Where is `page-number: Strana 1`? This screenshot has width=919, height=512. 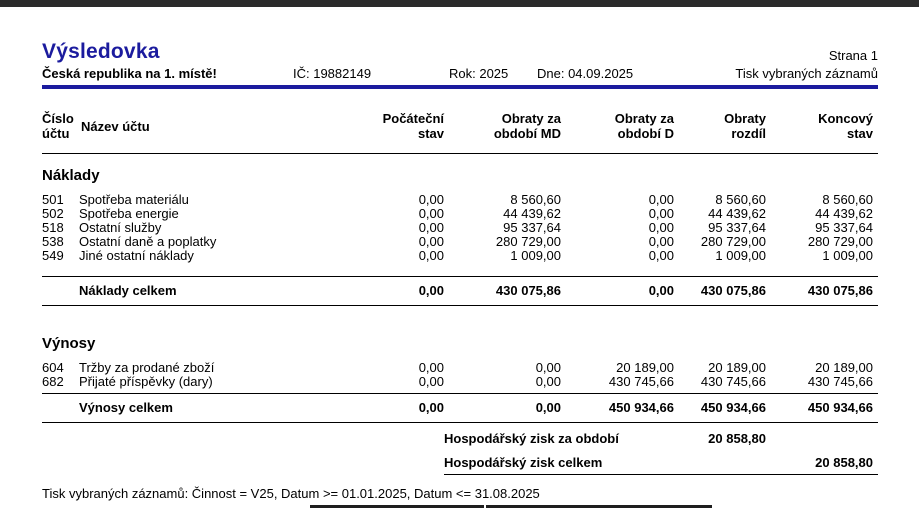 page-number: Strana 1 is located at coordinates (853, 55).